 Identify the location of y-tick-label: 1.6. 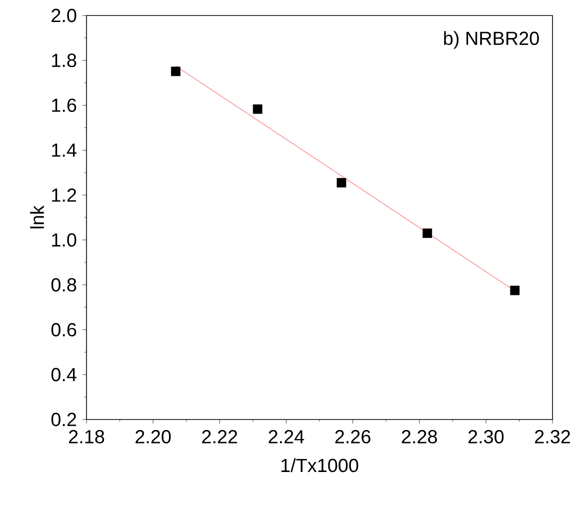
(64, 105).